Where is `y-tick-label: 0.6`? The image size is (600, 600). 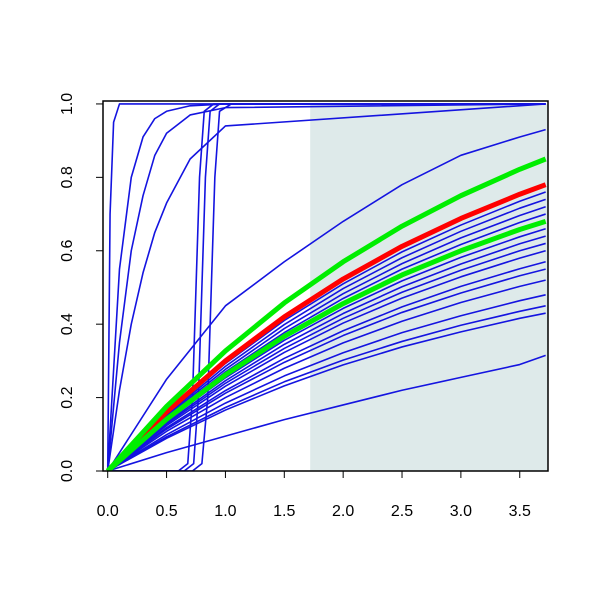
y-tick-label: 0.6 is located at coordinates (67, 251).